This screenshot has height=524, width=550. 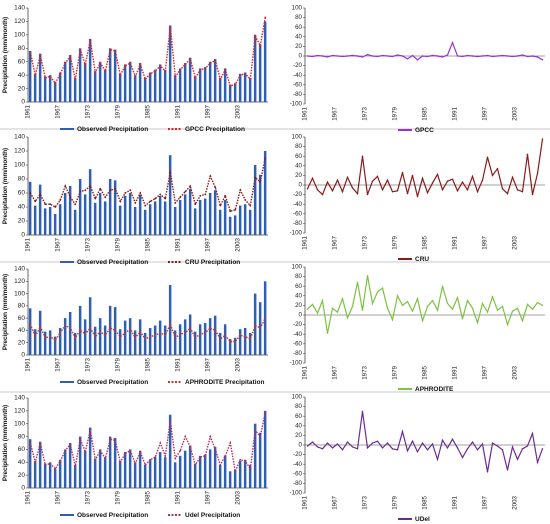 What do you see at coordinates (88, 244) in the screenshot?
I see `x-tick-label: 1973` at bounding box center [88, 244].